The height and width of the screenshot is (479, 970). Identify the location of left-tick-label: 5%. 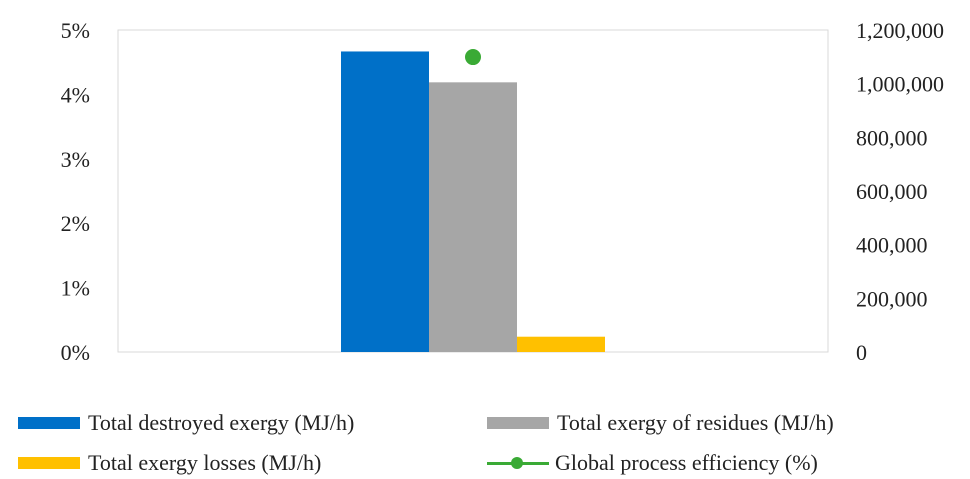
(75, 30).